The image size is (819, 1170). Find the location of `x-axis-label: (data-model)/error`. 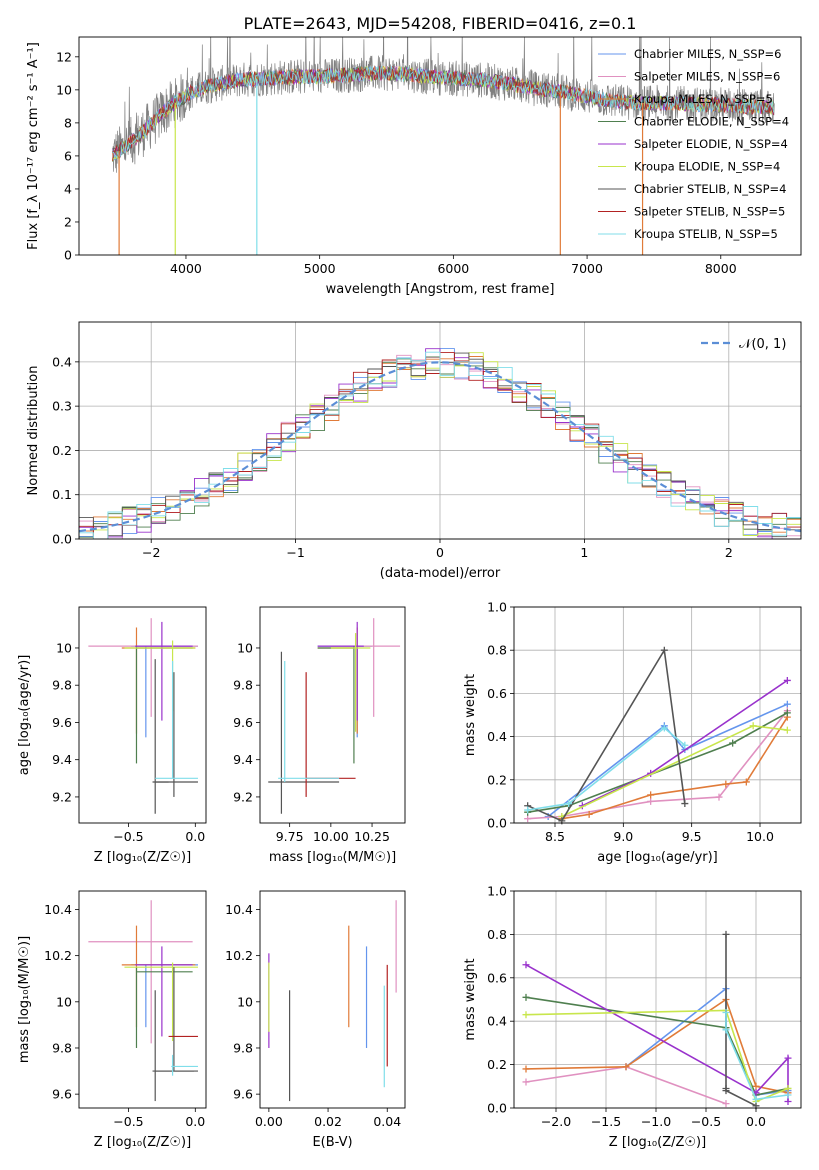

x-axis-label: (data-model)/error is located at coordinates (440, 573).